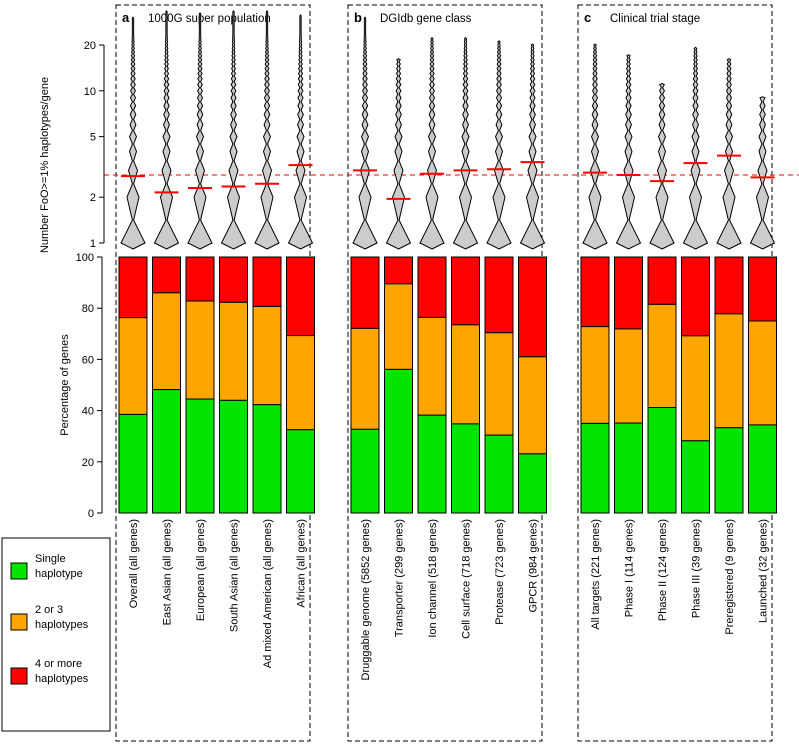 Image resolution: width=799 pixels, height=745 pixels. Describe the element at coordinates (587, 17) in the screenshot. I see `panel-letter-c: c` at that location.